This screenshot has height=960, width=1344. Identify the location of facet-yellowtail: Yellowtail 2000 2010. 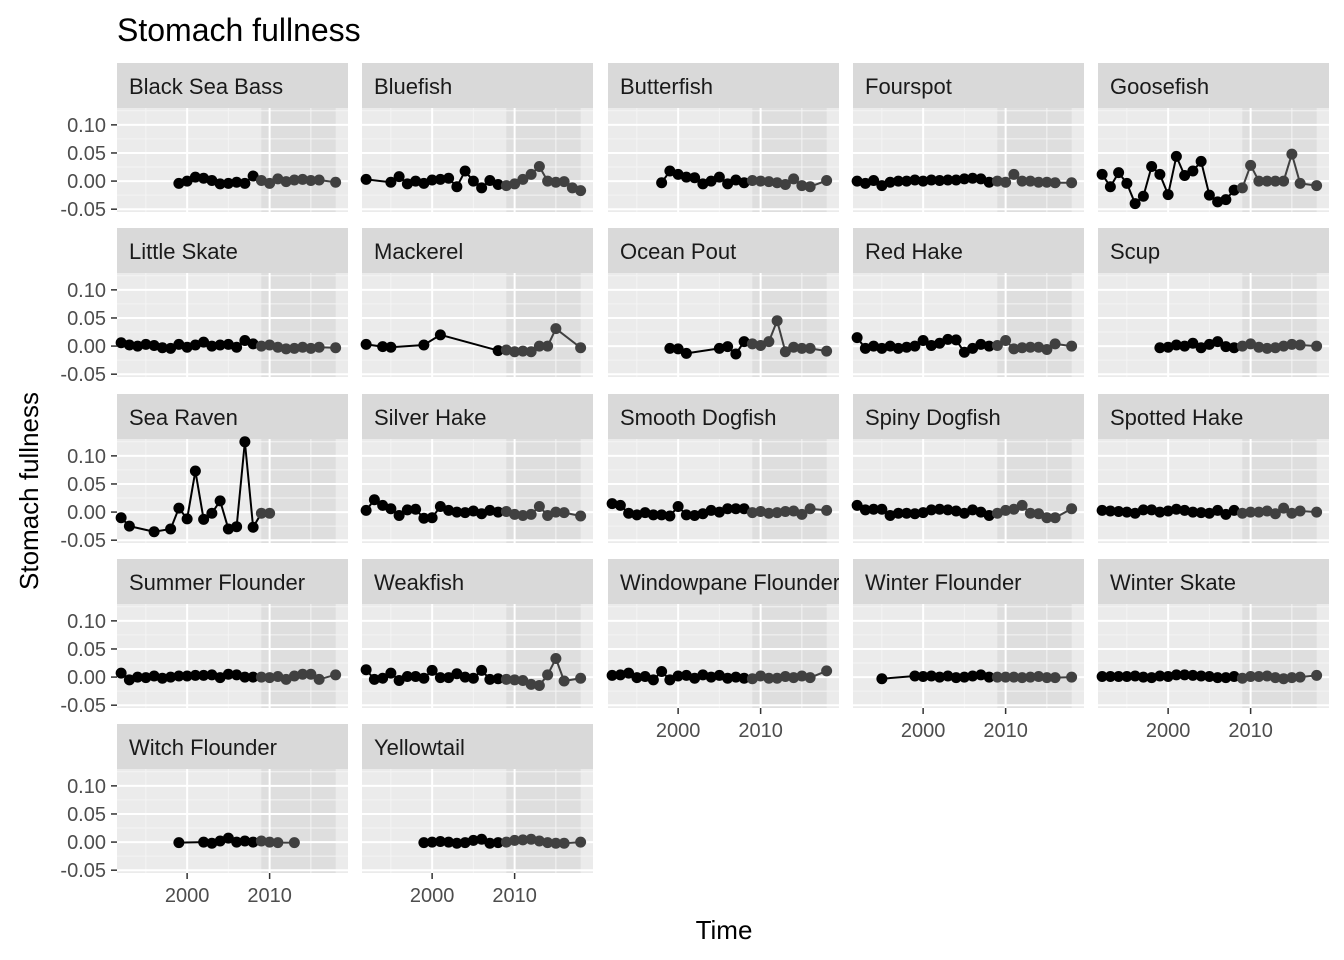
(477, 815).